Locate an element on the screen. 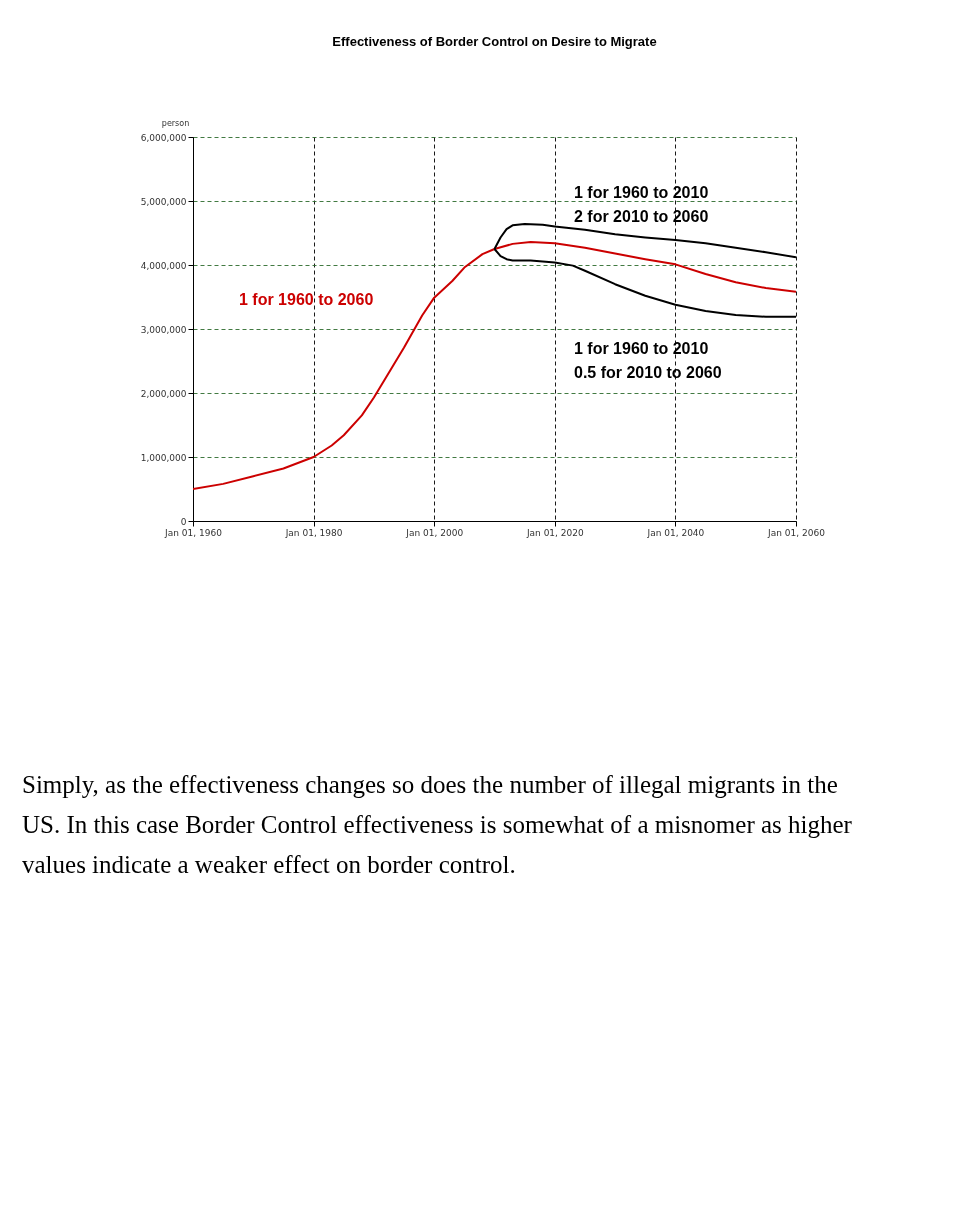 Image resolution: width=957 pixels, height=1212 pixels. annotation: 1 for 1960 to 2010 2 for 2010 to 2060 is located at coordinates (641, 204).